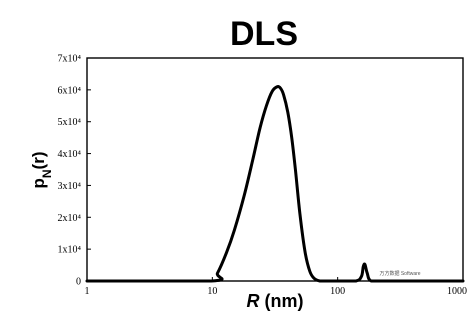 This screenshot has height=322, width=473. I want to click on x-tick-label: 1000, so click(457, 291).